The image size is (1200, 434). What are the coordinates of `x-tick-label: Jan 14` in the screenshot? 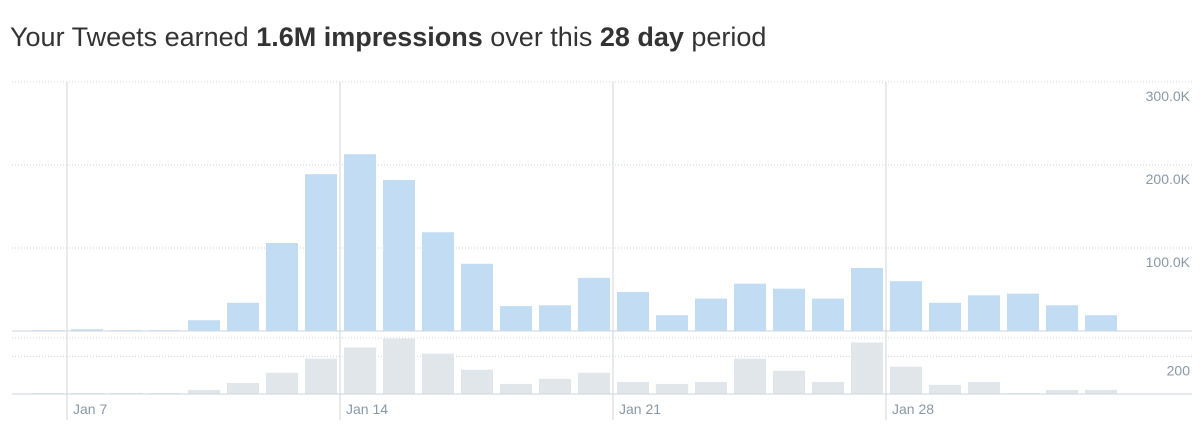 It's located at (367, 409).